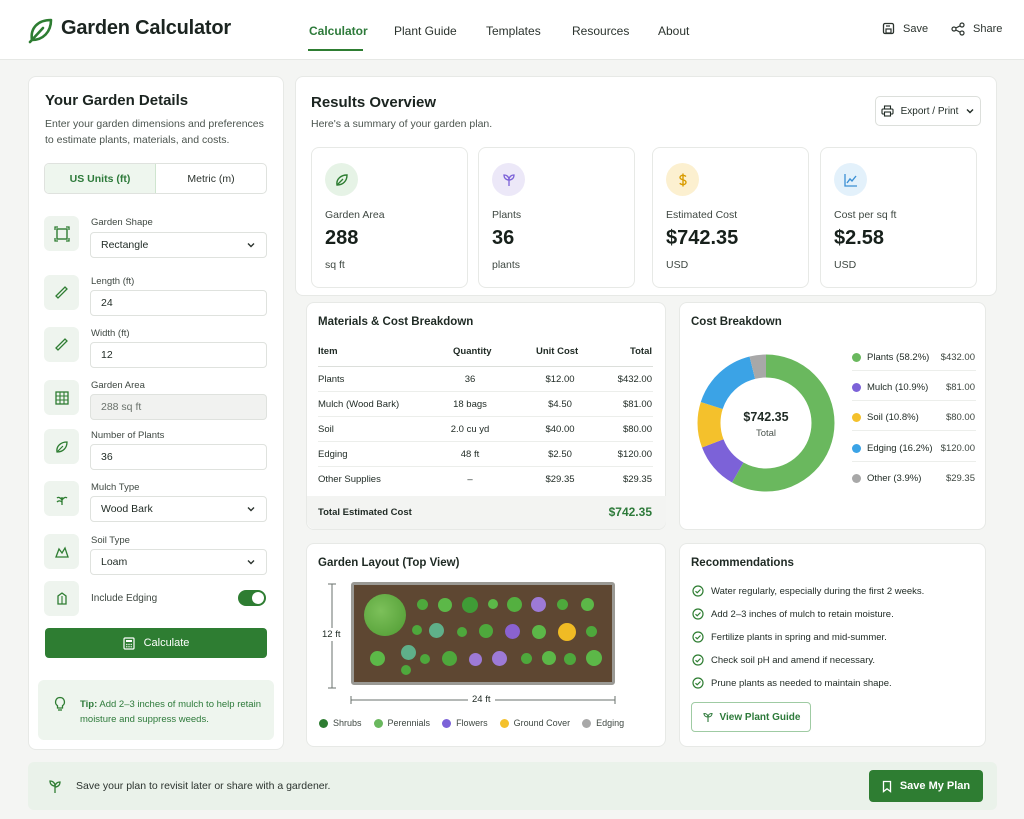 The image size is (1024, 819). I want to click on field-label-soil: Soil Type, so click(110, 540).